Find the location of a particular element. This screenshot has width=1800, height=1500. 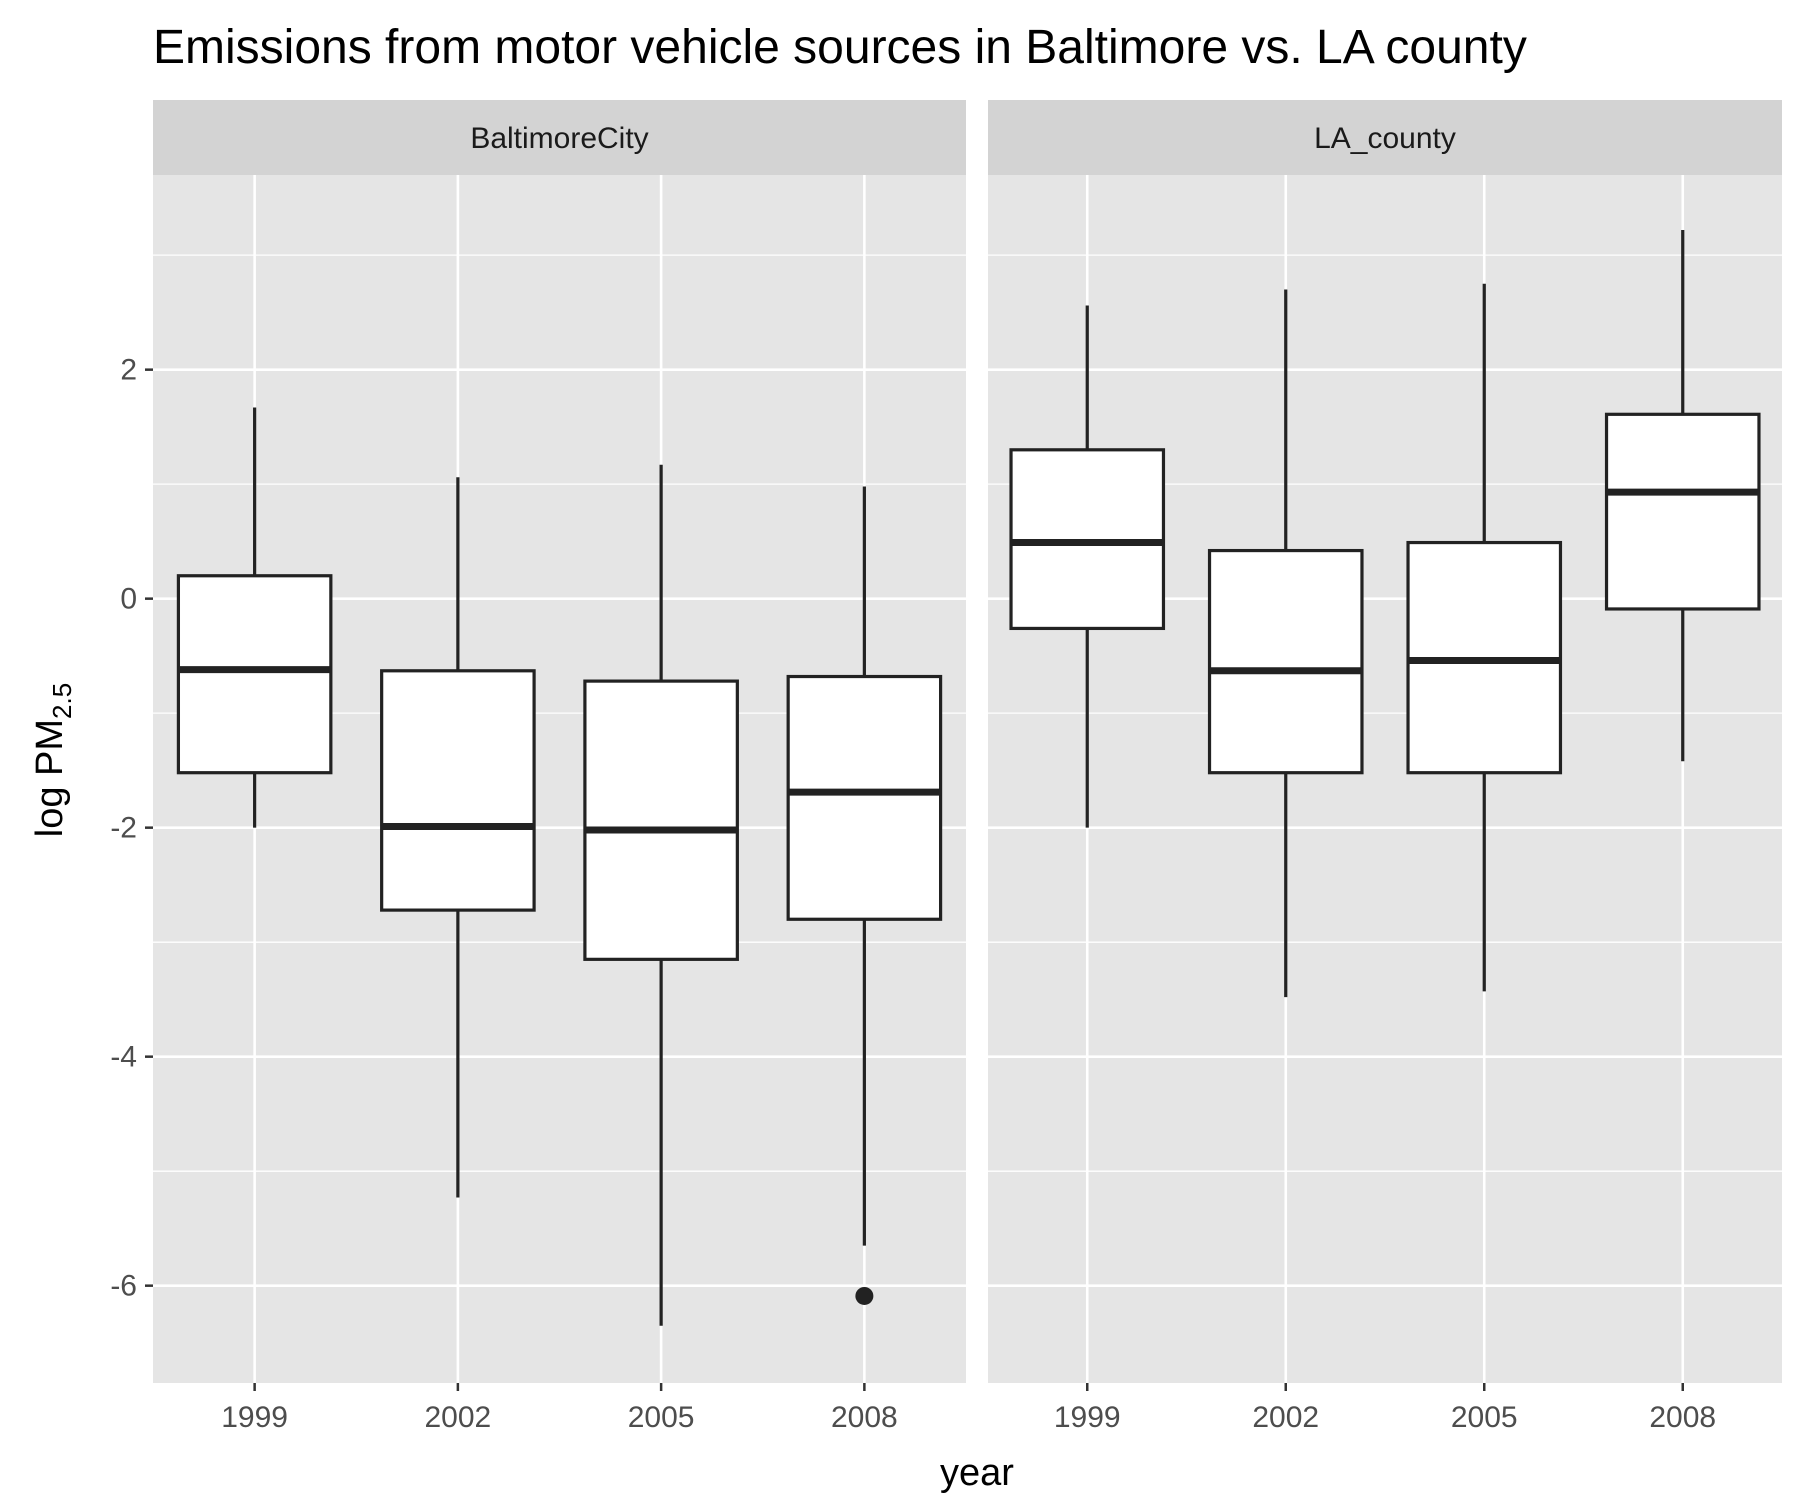

outlier-point is located at coordinates (864, 1295).